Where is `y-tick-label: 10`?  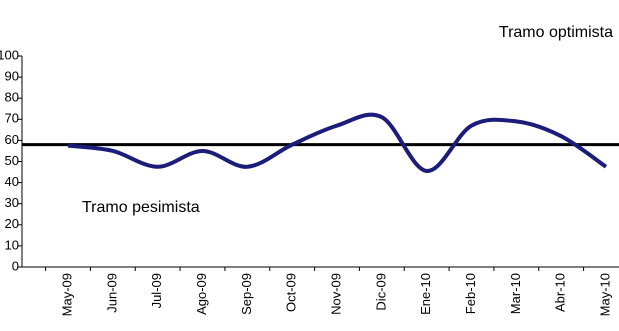
y-tick-label: 10 is located at coordinates (12, 244).